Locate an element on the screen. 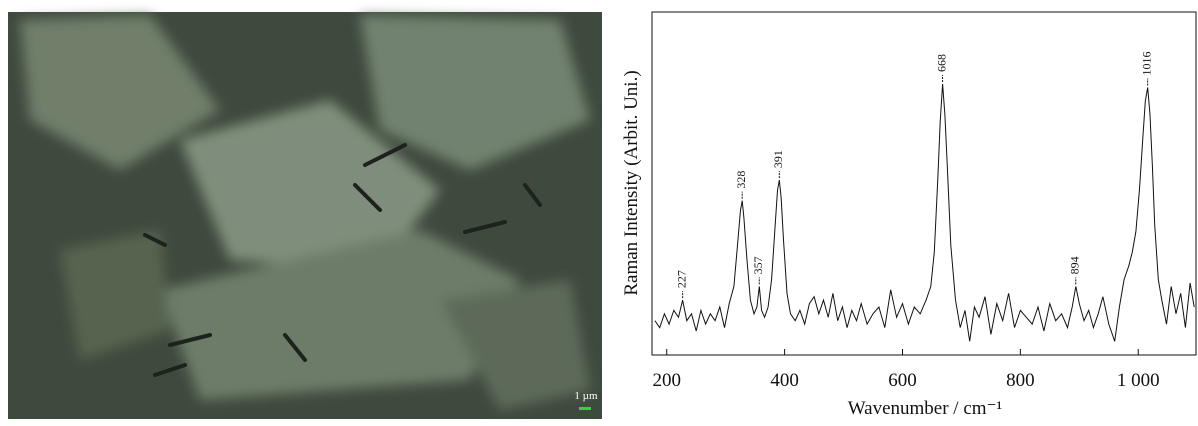 Image resolution: width=1198 pixels, height=426 pixels. x-tick-label: 200 is located at coordinates (666, 380).